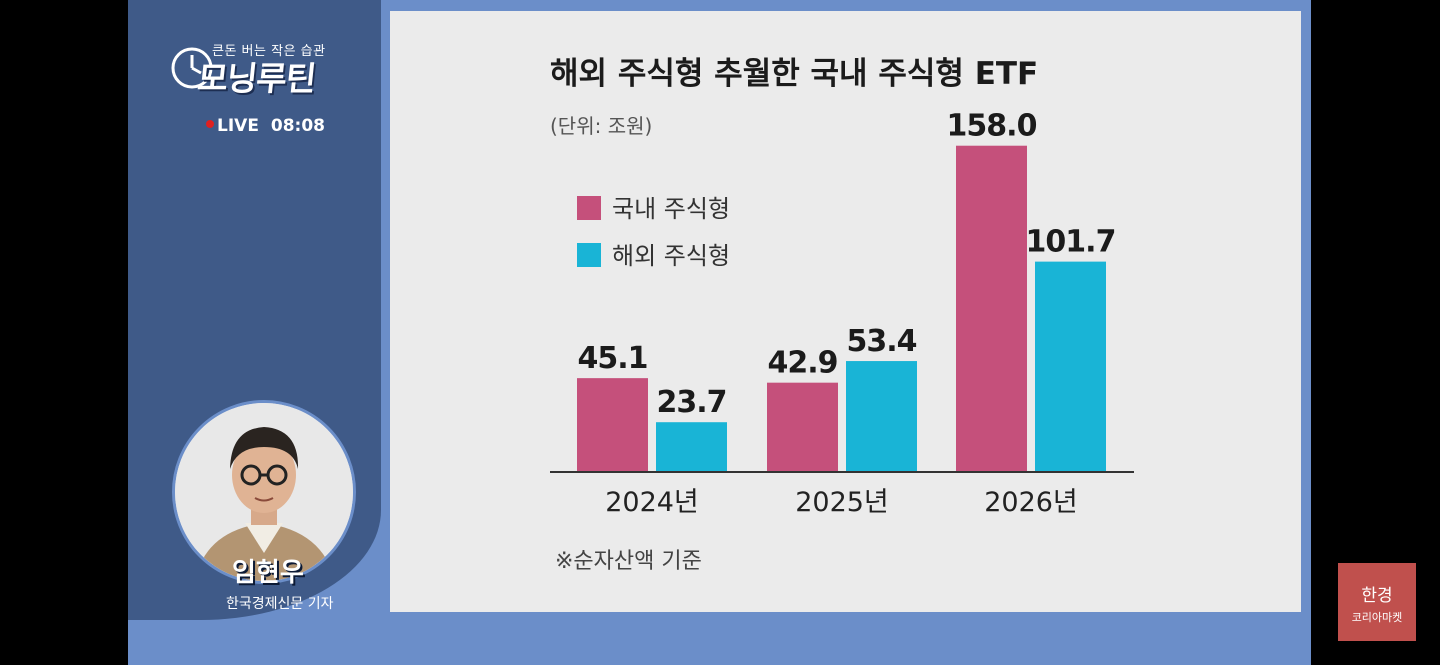 This screenshot has width=1440, height=665. I want to click on person-icon, so click(264, 492).